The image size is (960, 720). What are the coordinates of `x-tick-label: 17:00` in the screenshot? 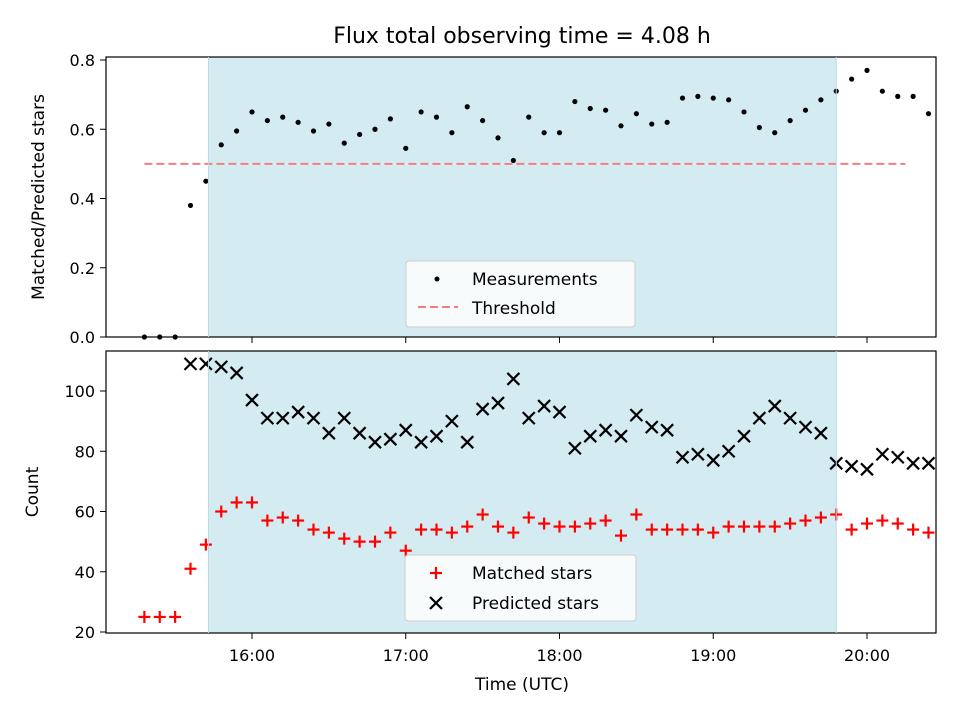 It's located at (406, 655).